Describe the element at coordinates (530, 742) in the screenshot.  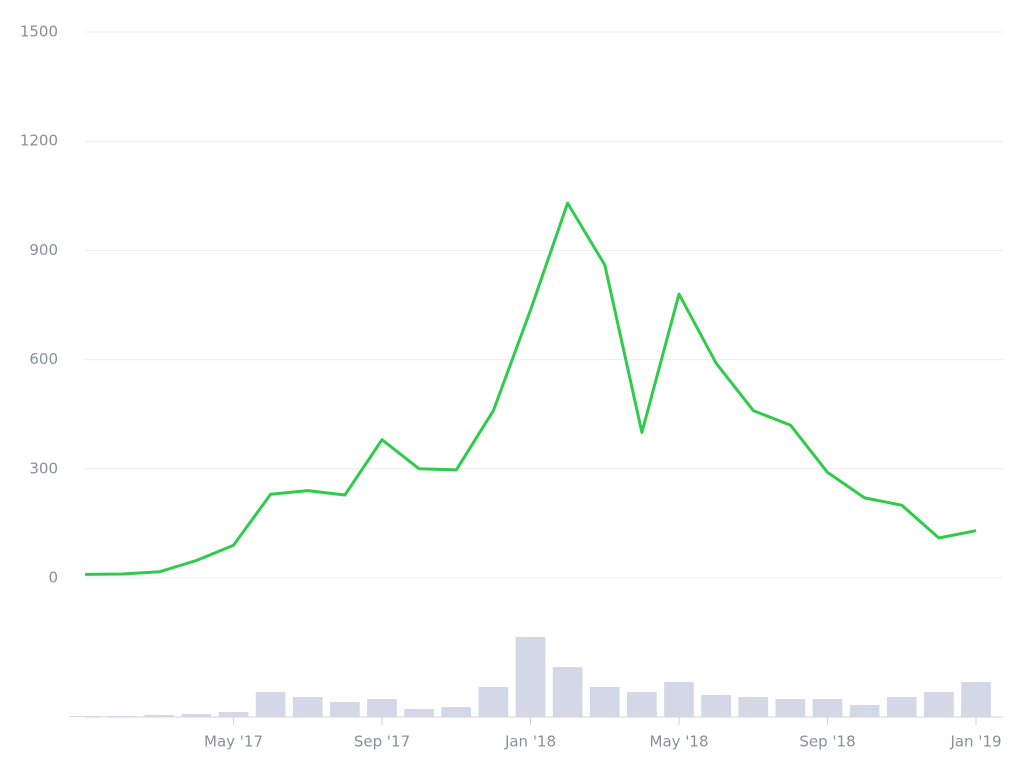
I see `x-tick-label: Jan '18` at that location.